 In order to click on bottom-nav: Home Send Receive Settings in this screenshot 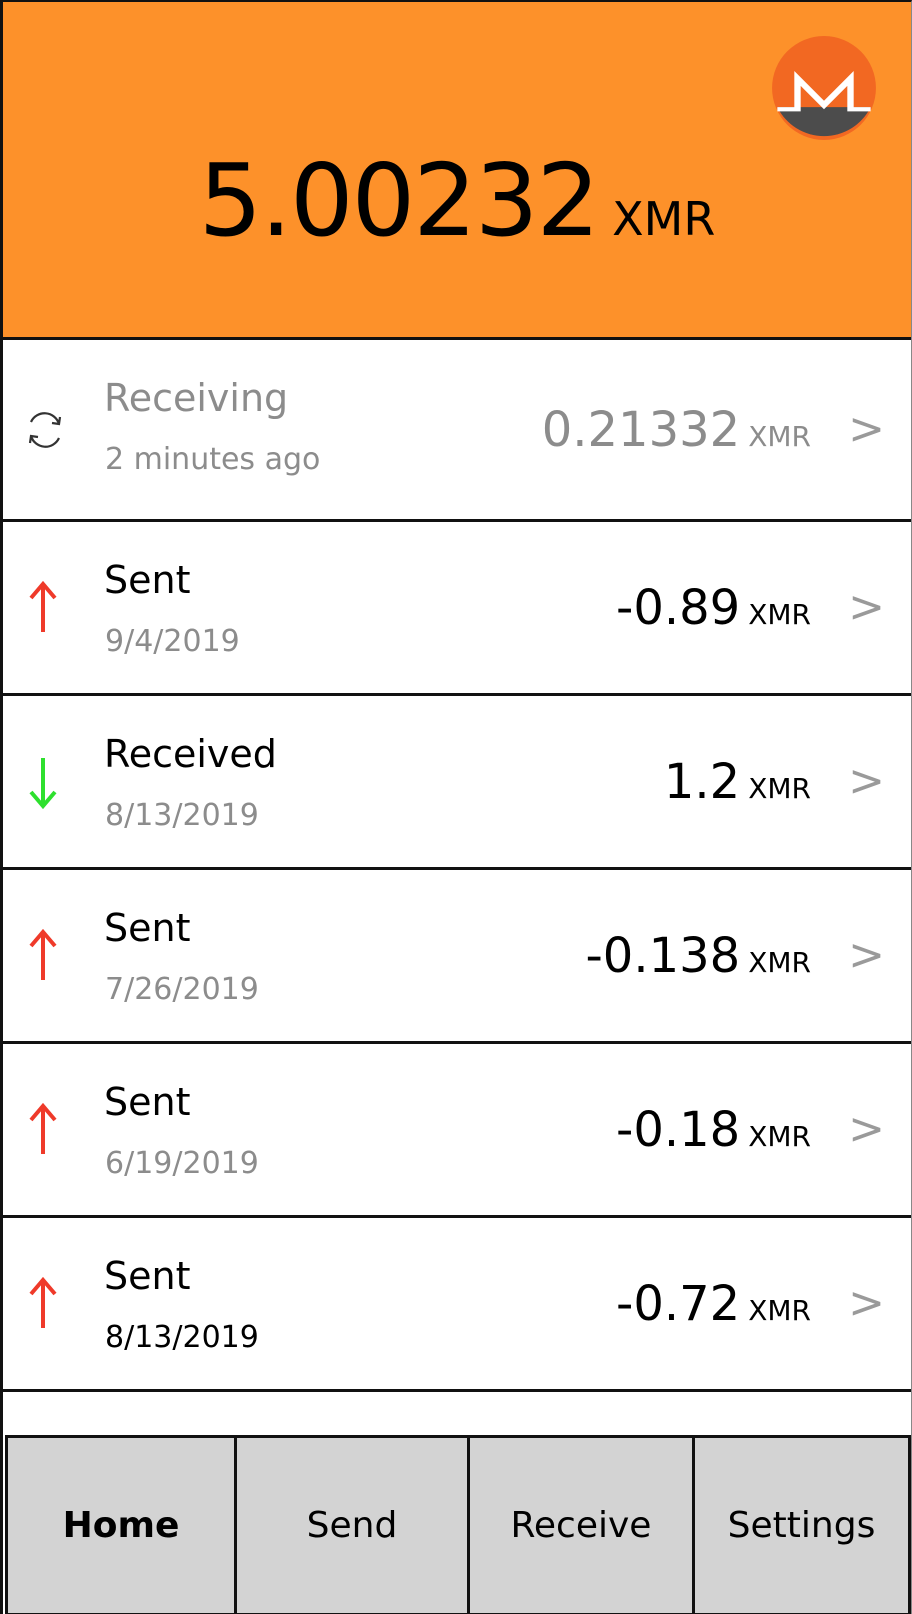, I will do `click(458, 1524)`.